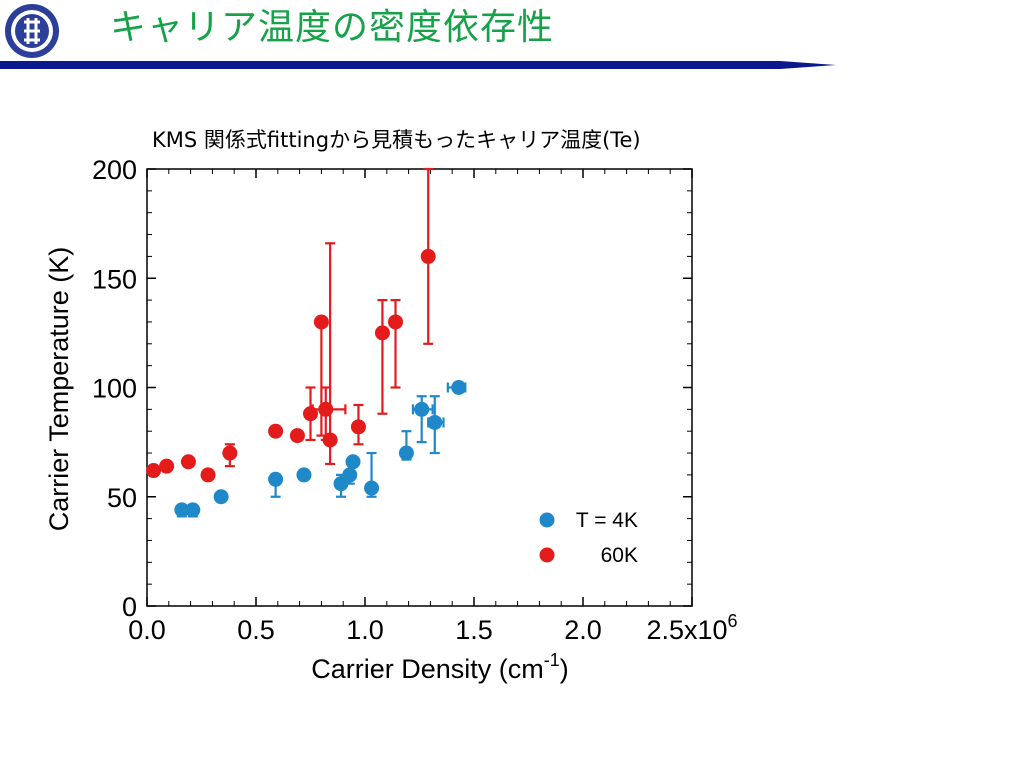  I want to click on x-tick-label: 1.0, so click(365, 630).